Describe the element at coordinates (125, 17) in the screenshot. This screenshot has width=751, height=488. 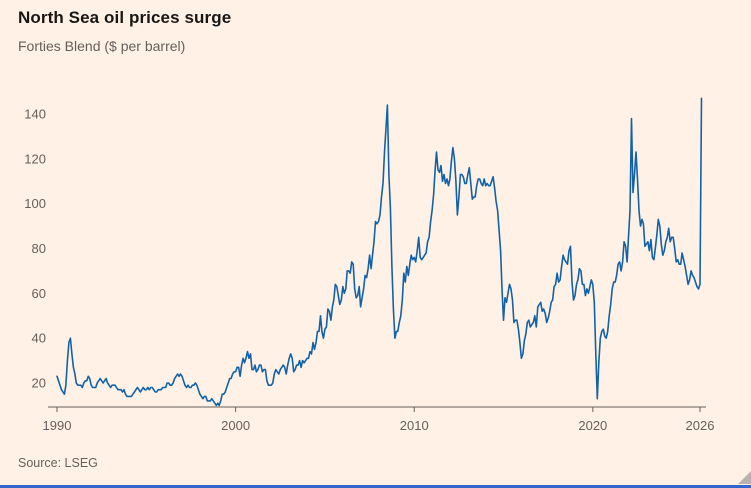
I see `chart-title: North Sea oil prices surge` at that location.